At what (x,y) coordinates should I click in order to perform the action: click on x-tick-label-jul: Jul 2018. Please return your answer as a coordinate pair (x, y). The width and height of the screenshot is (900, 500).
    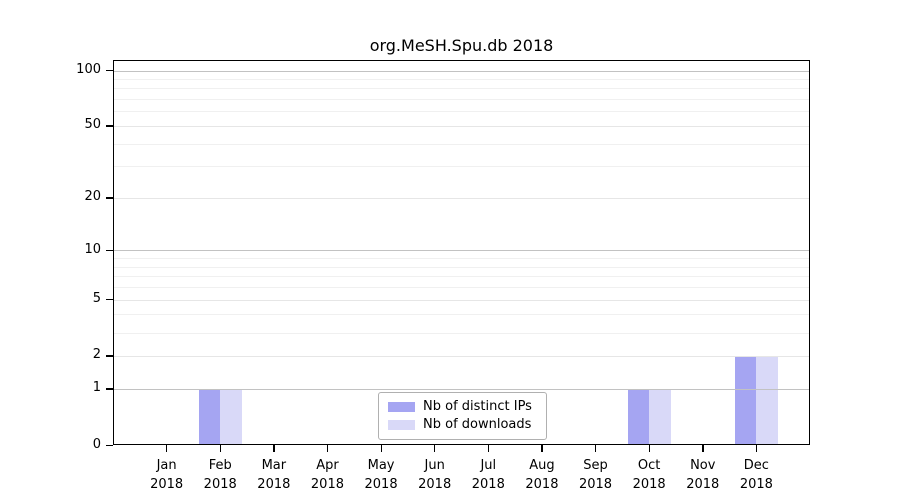
    Looking at the image, I should click on (488, 475).